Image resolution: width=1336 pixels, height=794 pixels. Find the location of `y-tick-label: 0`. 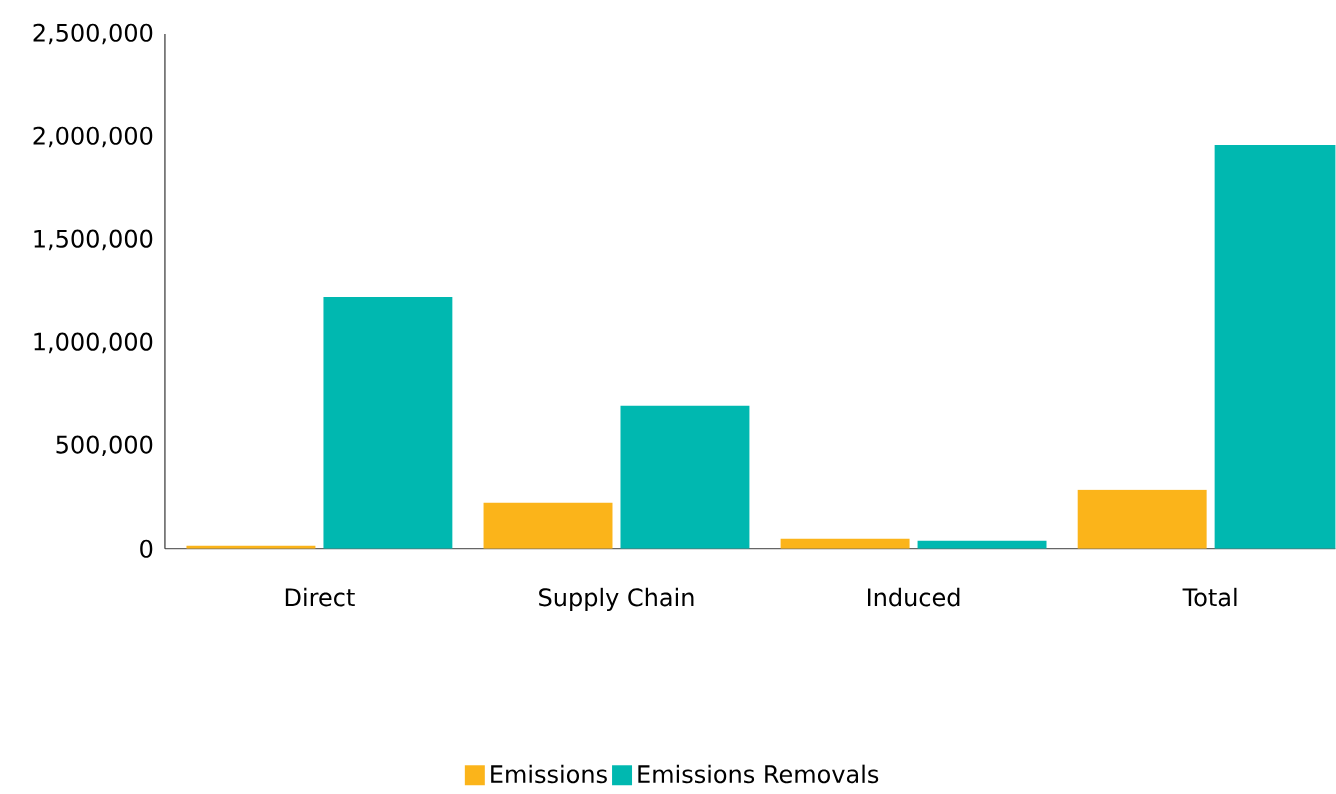

y-tick-label: 0 is located at coordinates (146, 548).